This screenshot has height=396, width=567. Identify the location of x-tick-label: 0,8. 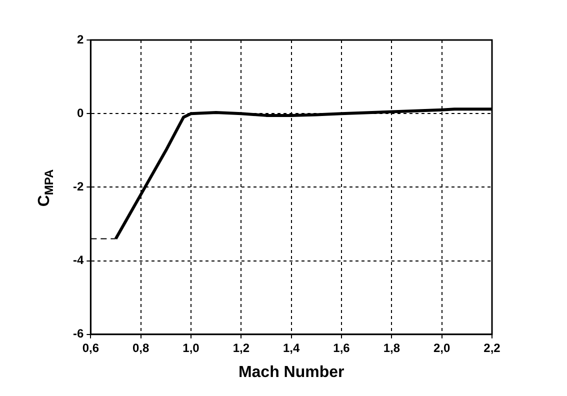
(141, 347).